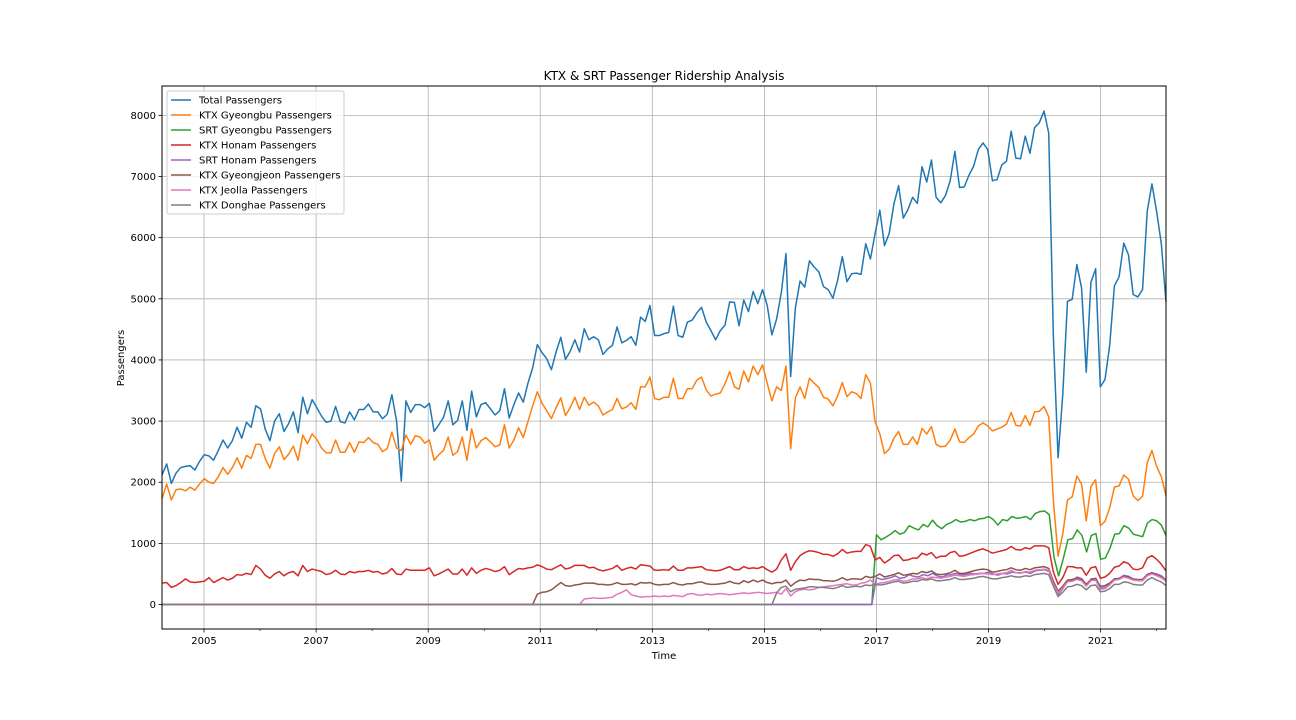 The height and width of the screenshot is (720, 1296). I want to click on legend-entry: KTX Donghae Passengers, so click(262, 206).